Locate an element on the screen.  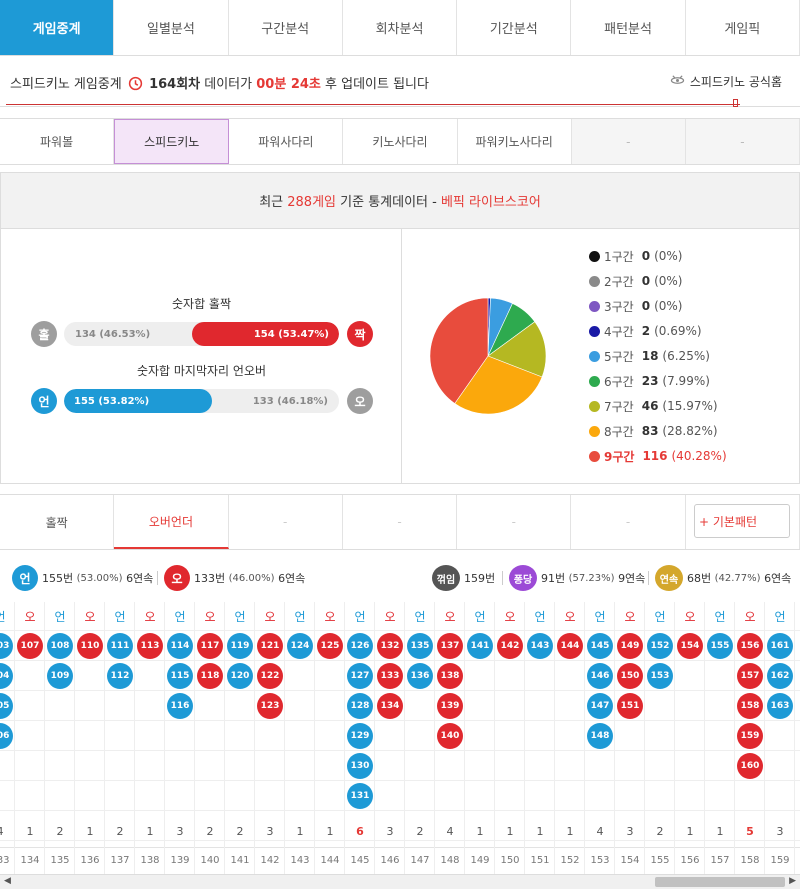
marker-icon is located at coordinates (735, 103).